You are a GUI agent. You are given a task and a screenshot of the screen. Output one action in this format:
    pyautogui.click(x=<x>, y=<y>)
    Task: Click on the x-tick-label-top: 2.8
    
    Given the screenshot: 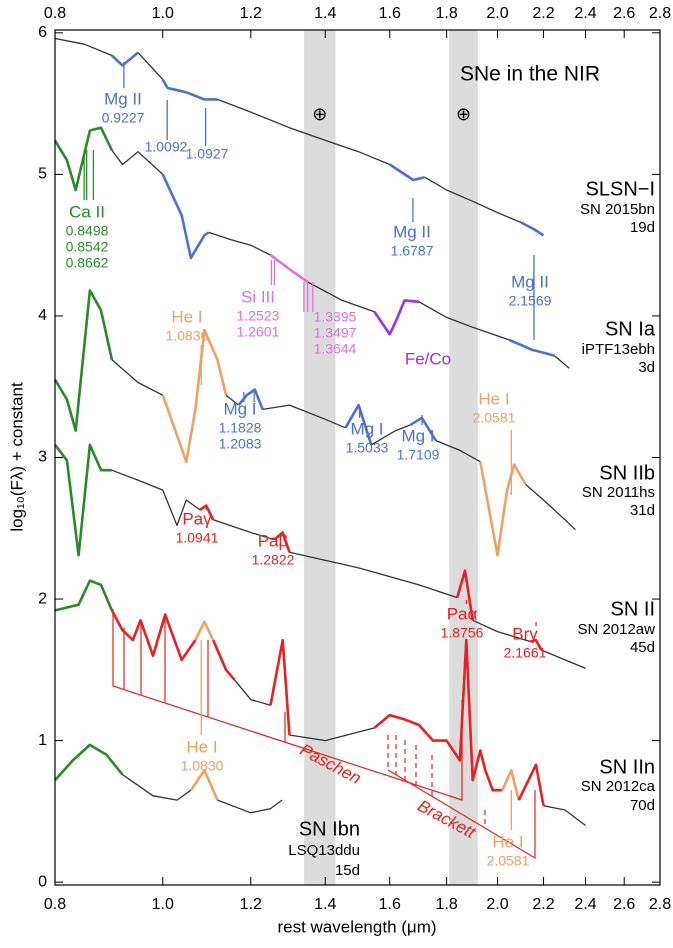 What is the action you would take?
    pyautogui.click(x=660, y=13)
    